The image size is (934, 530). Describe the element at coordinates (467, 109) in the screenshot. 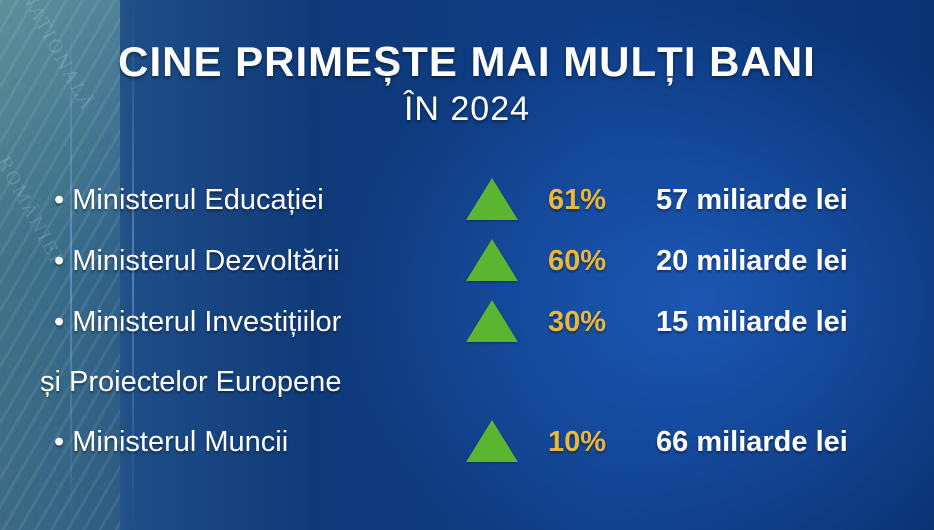

I see `page-subtitle: ÎN 2024` at that location.